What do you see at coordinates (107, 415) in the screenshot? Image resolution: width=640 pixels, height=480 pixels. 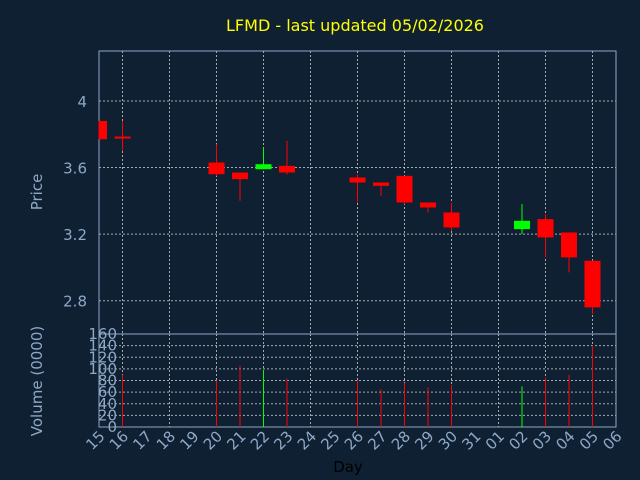 I see `volume-tick-label: 20` at bounding box center [107, 415].